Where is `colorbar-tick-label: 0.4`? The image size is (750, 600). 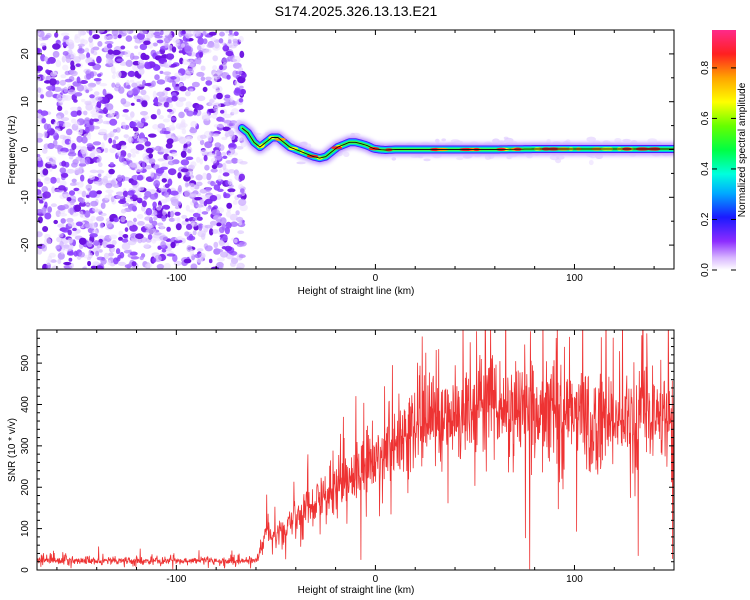 colorbar-tick-label: 0.4 is located at coordinates (705, 169).